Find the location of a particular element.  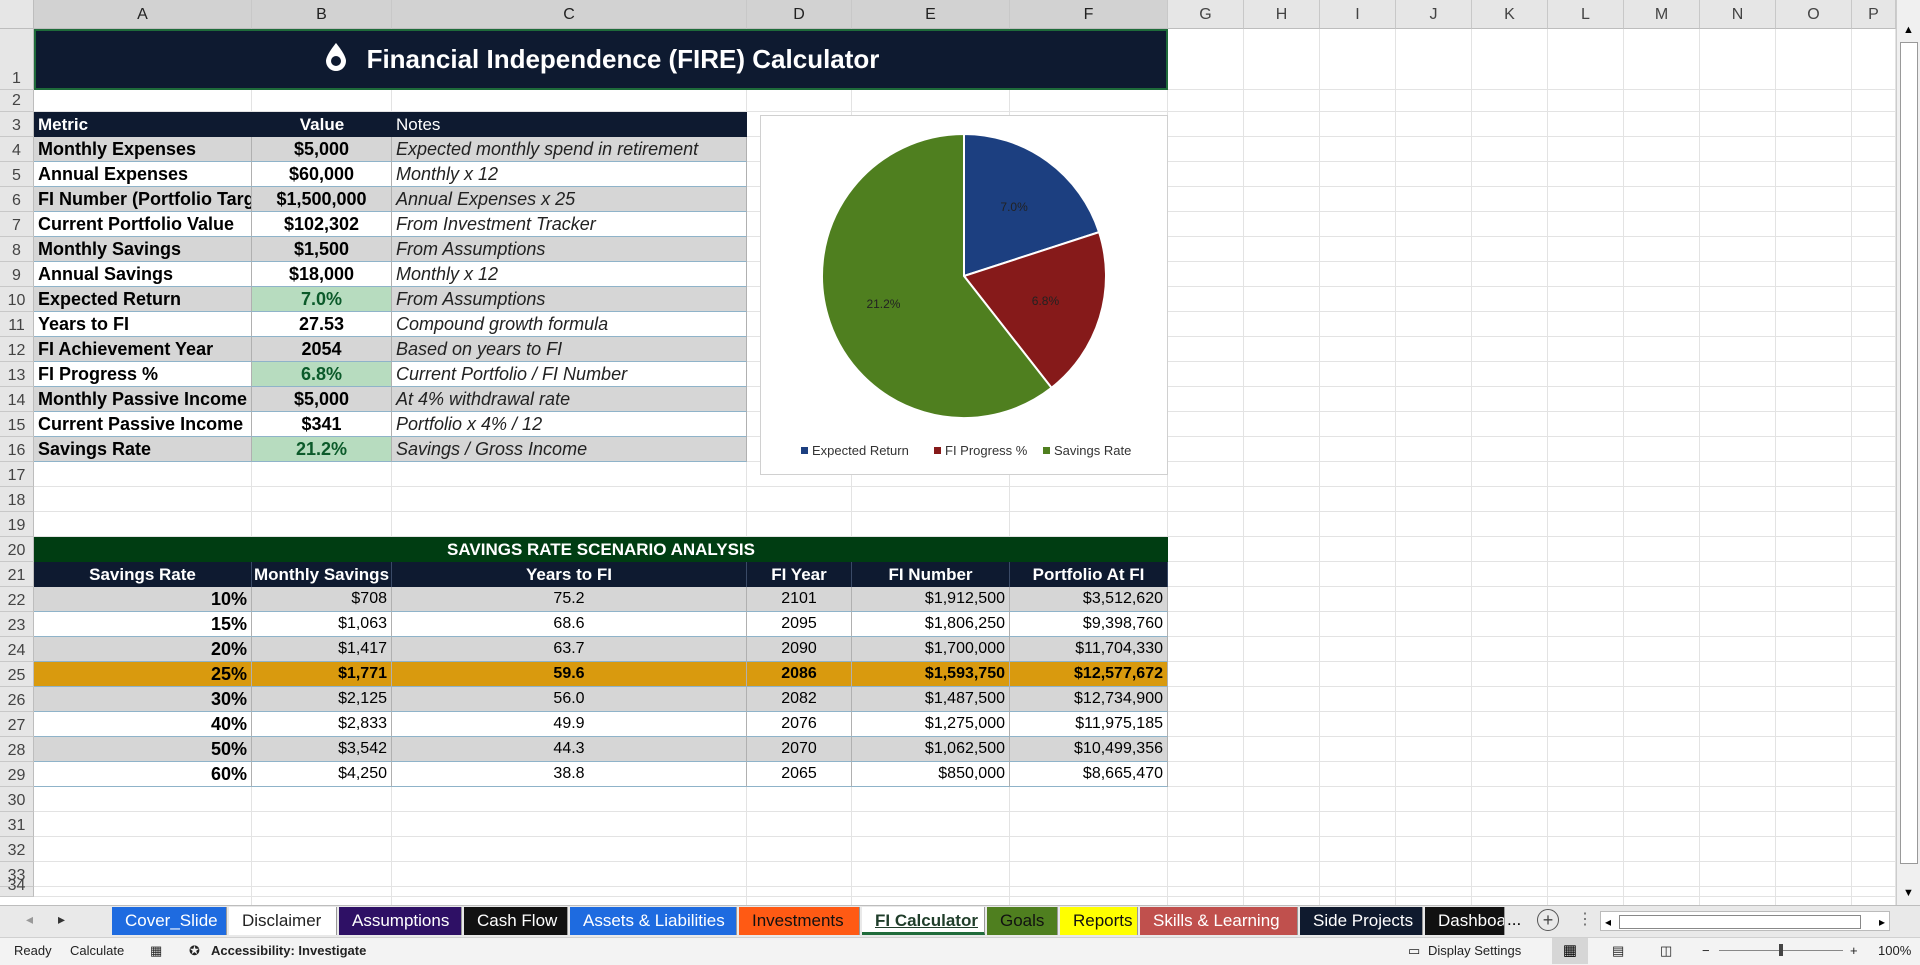

metric-note: At 4% withdrawal rate is located at coordinates (569, 399).